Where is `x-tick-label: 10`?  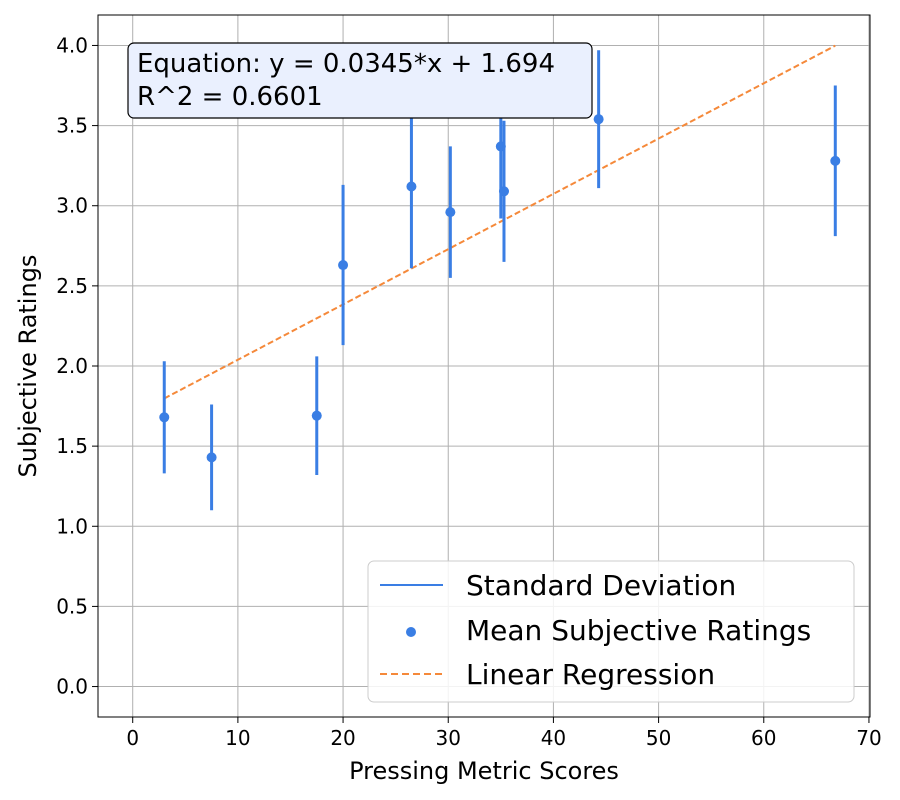
x-tick-label: 10 is located at coordinates (237, 738).